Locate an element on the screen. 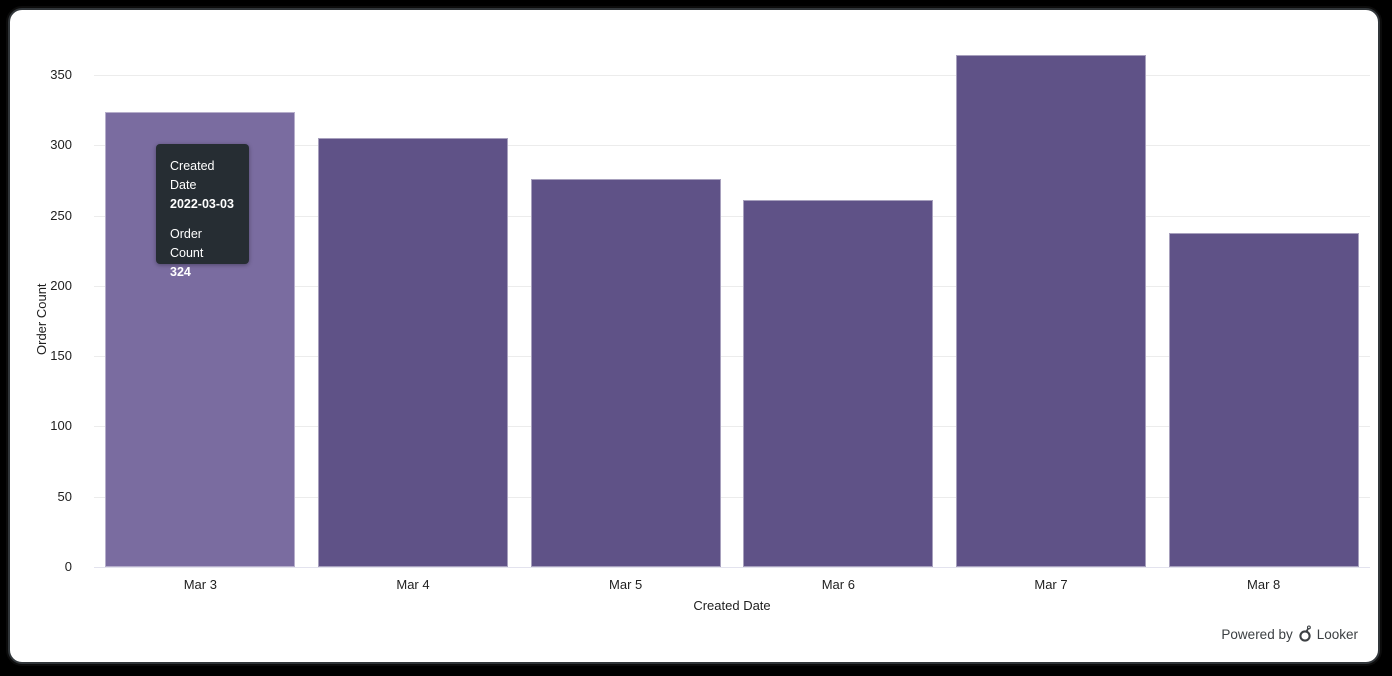 This screenshot has height=676, width=1392. x-axis-title: Created Date is located at coordinates (732, 605).